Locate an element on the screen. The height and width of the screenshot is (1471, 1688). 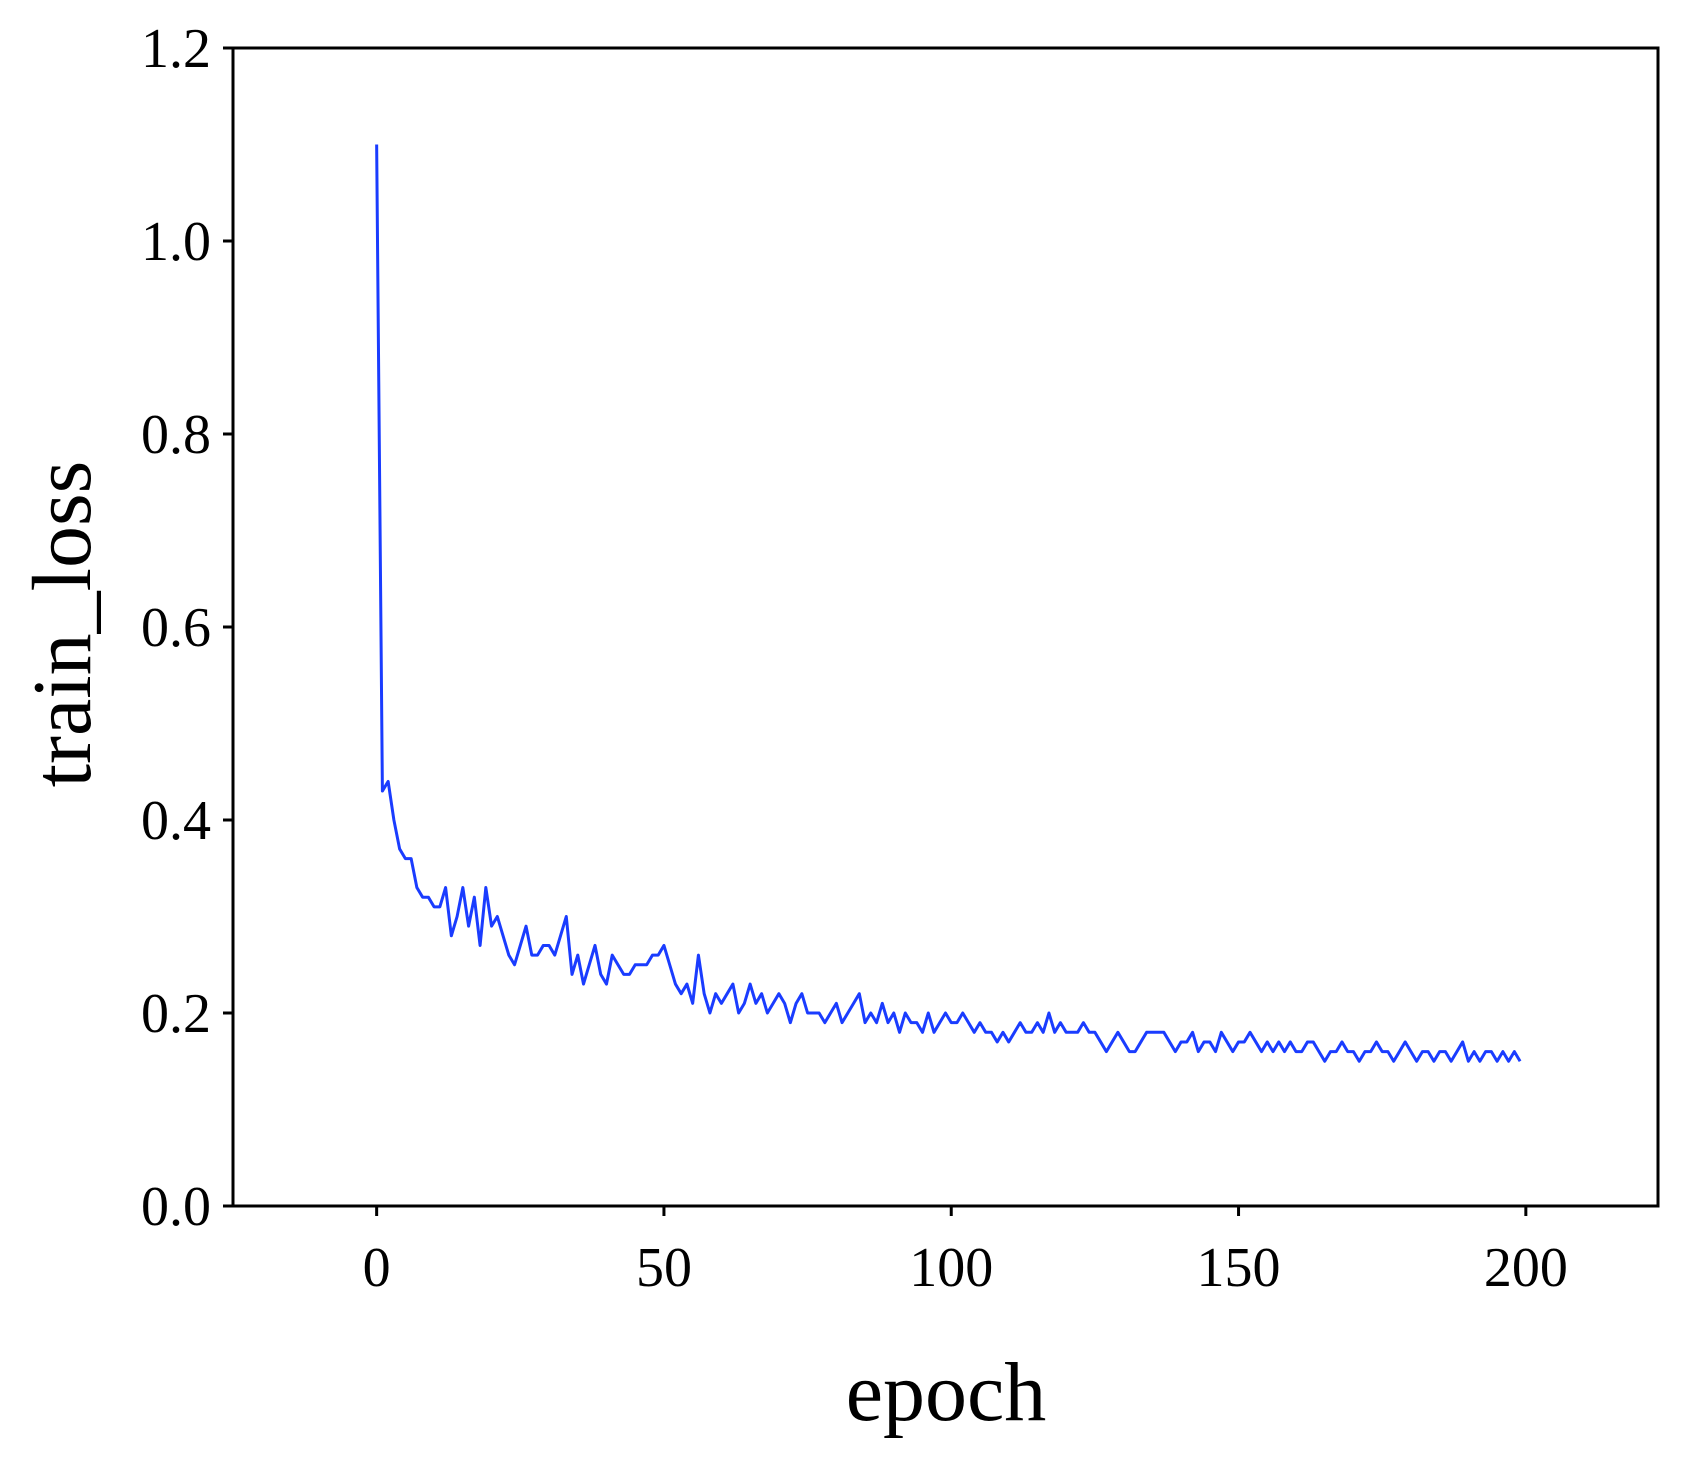
y-axis-title: train_loss is located at coordinates (62, 624).